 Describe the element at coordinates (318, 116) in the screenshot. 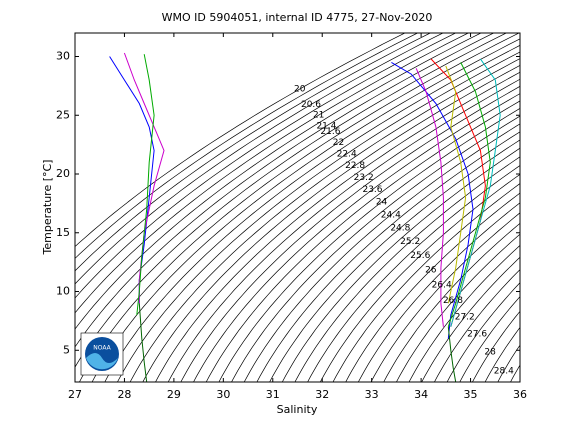

I see `contour-label: 21` at that location.